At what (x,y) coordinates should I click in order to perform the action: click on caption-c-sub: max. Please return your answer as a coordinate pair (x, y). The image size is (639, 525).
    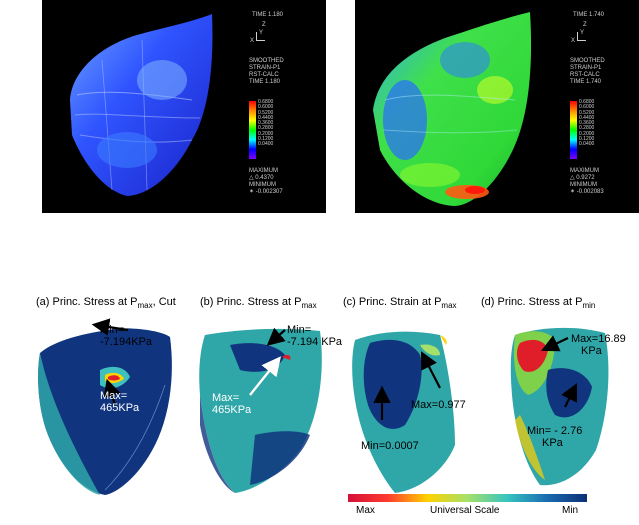
    Looking at the image, I should click on (449, 306).